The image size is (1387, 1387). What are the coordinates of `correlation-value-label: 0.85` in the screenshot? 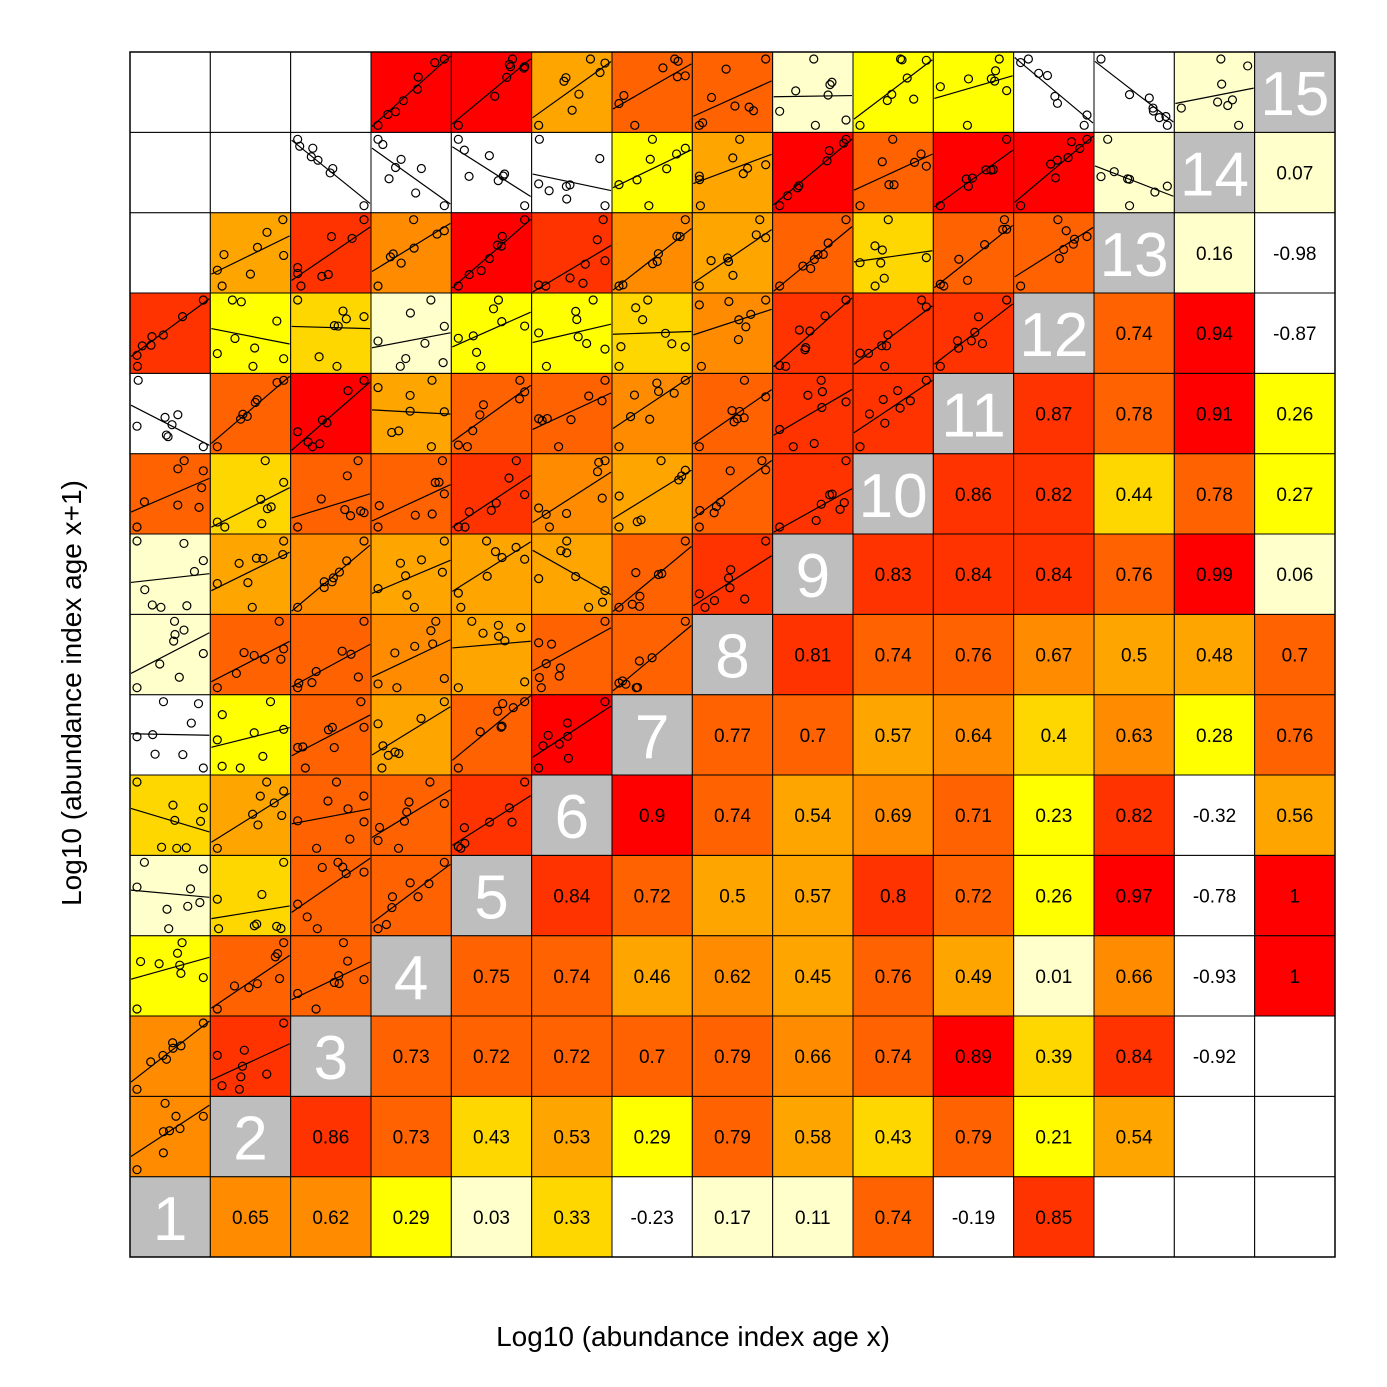 It's located at (1053, 1218).